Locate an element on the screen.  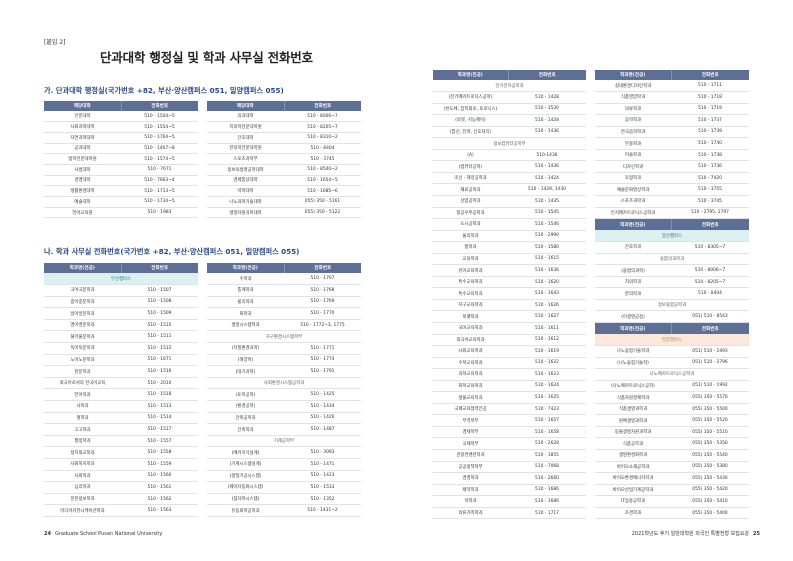
department-name: 노어노문학과 is located at coordinates (82, 360).